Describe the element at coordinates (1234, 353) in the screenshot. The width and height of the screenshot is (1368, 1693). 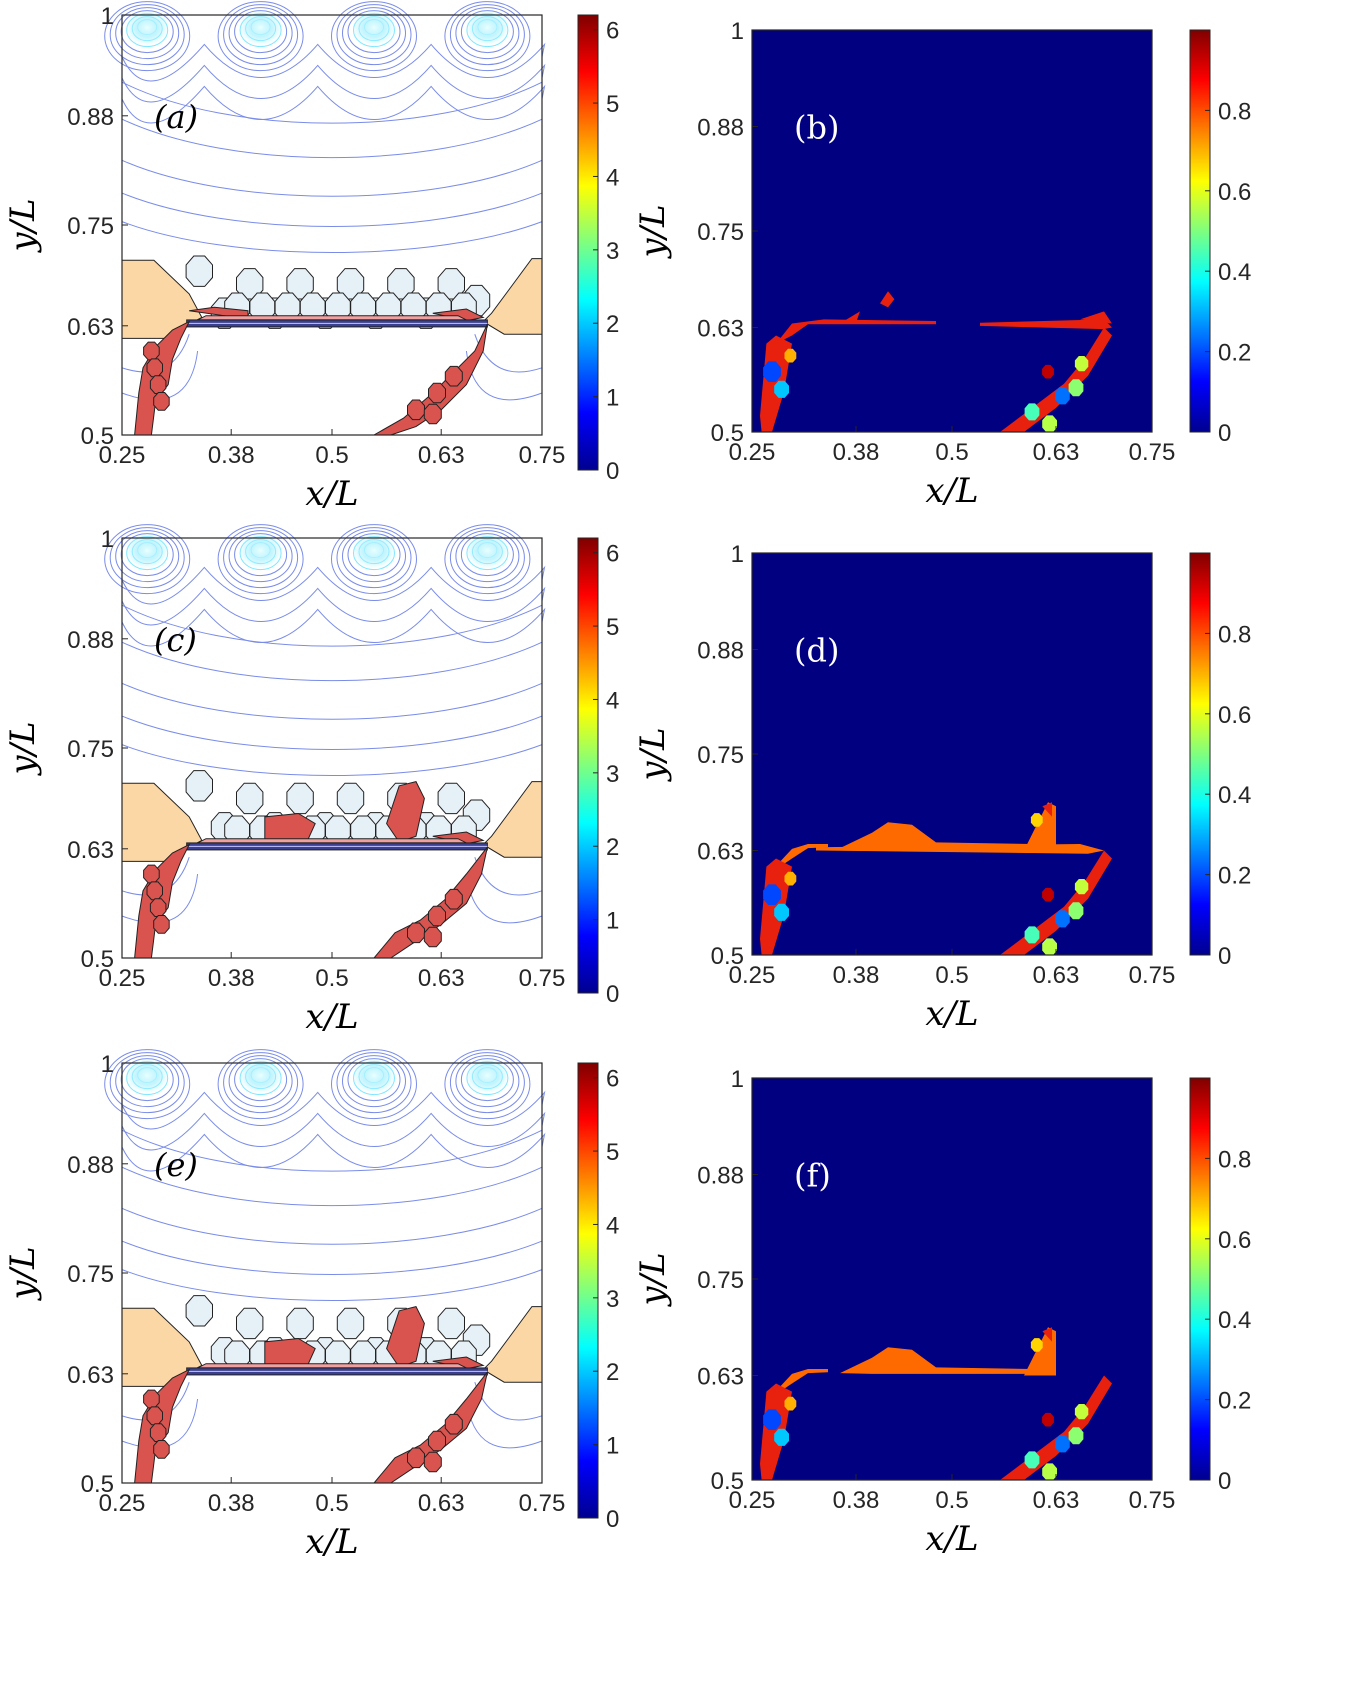
I see `colorbar-tick-label: 0.2` at that location.